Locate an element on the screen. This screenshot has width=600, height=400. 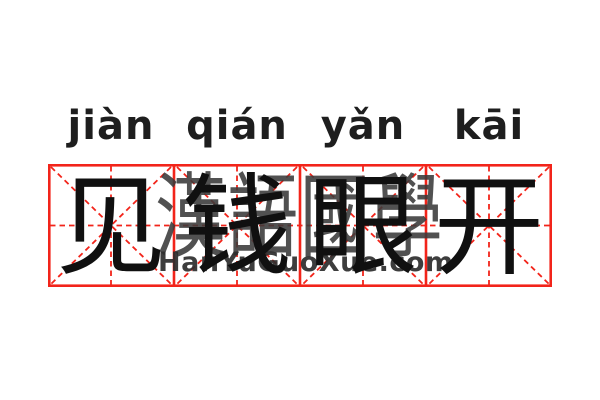
idiom-character-2: 钱 is located at coordinates (237, 228).